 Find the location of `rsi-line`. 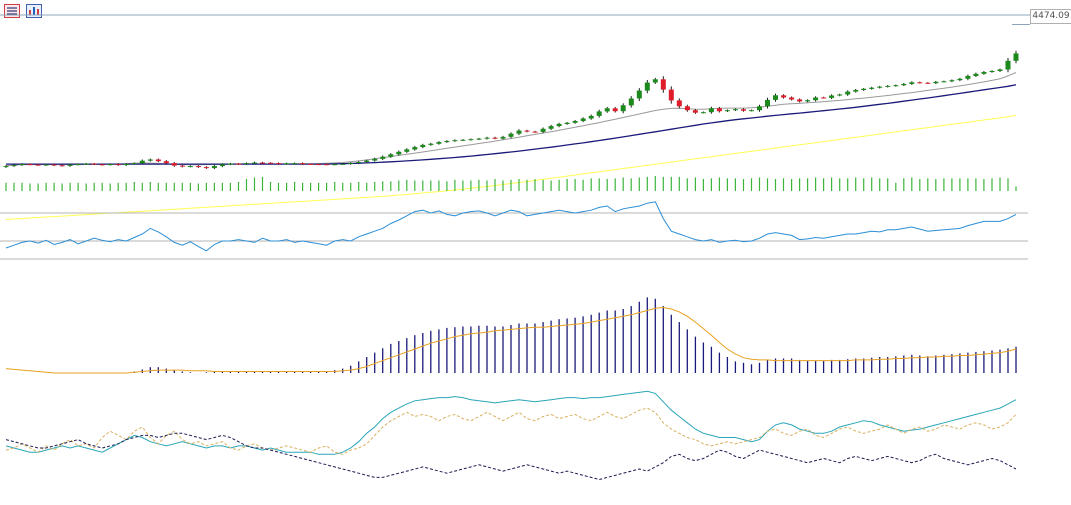

rsi-line is located at coordinates (511, 226).